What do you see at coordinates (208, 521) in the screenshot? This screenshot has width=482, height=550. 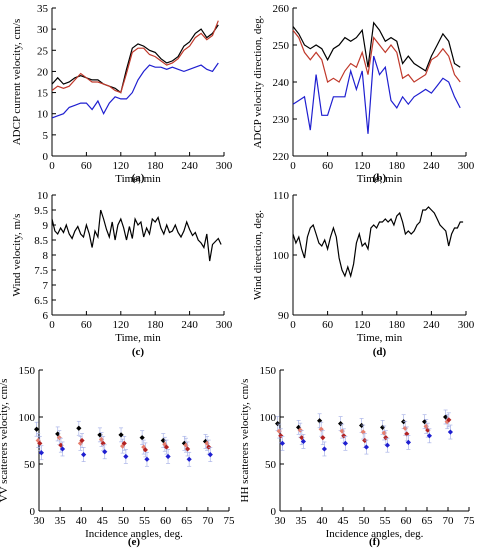 I see `x-tick-label: 70` at bounding box center [208, 521].